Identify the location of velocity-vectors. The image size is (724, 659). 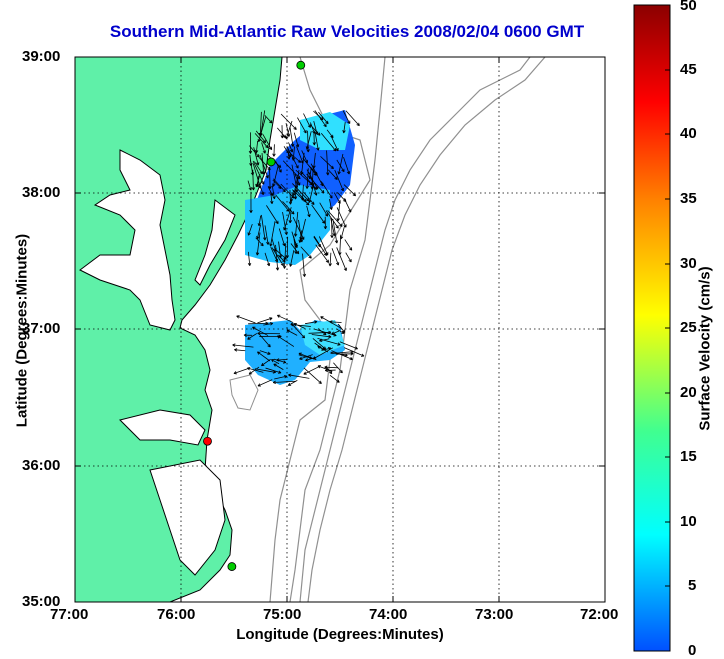
(298, 248).